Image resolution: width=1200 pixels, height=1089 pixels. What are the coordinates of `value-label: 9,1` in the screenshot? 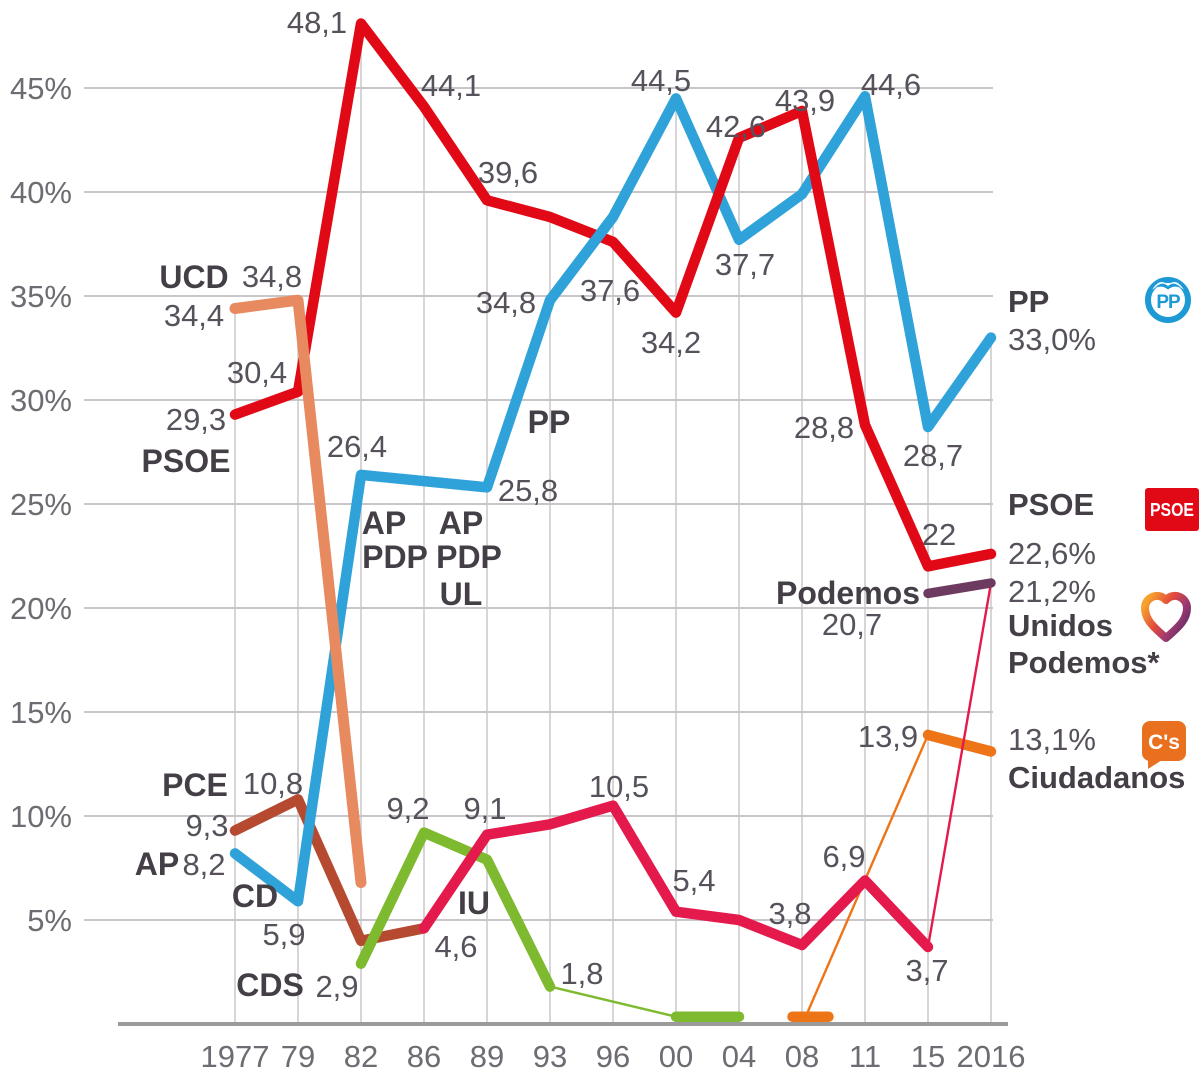 It's located at (484, 808).